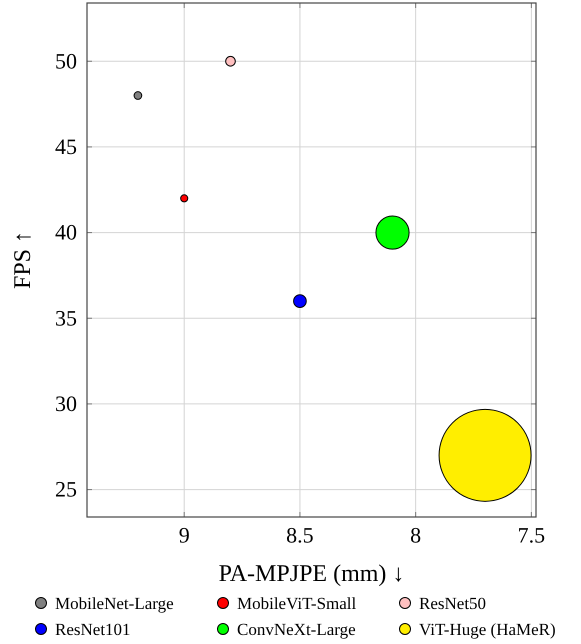  What do you see at coordinates (93, 629) in the screenshot?
I see `legend-label: ResNet101` at bounding box center [93, 629].